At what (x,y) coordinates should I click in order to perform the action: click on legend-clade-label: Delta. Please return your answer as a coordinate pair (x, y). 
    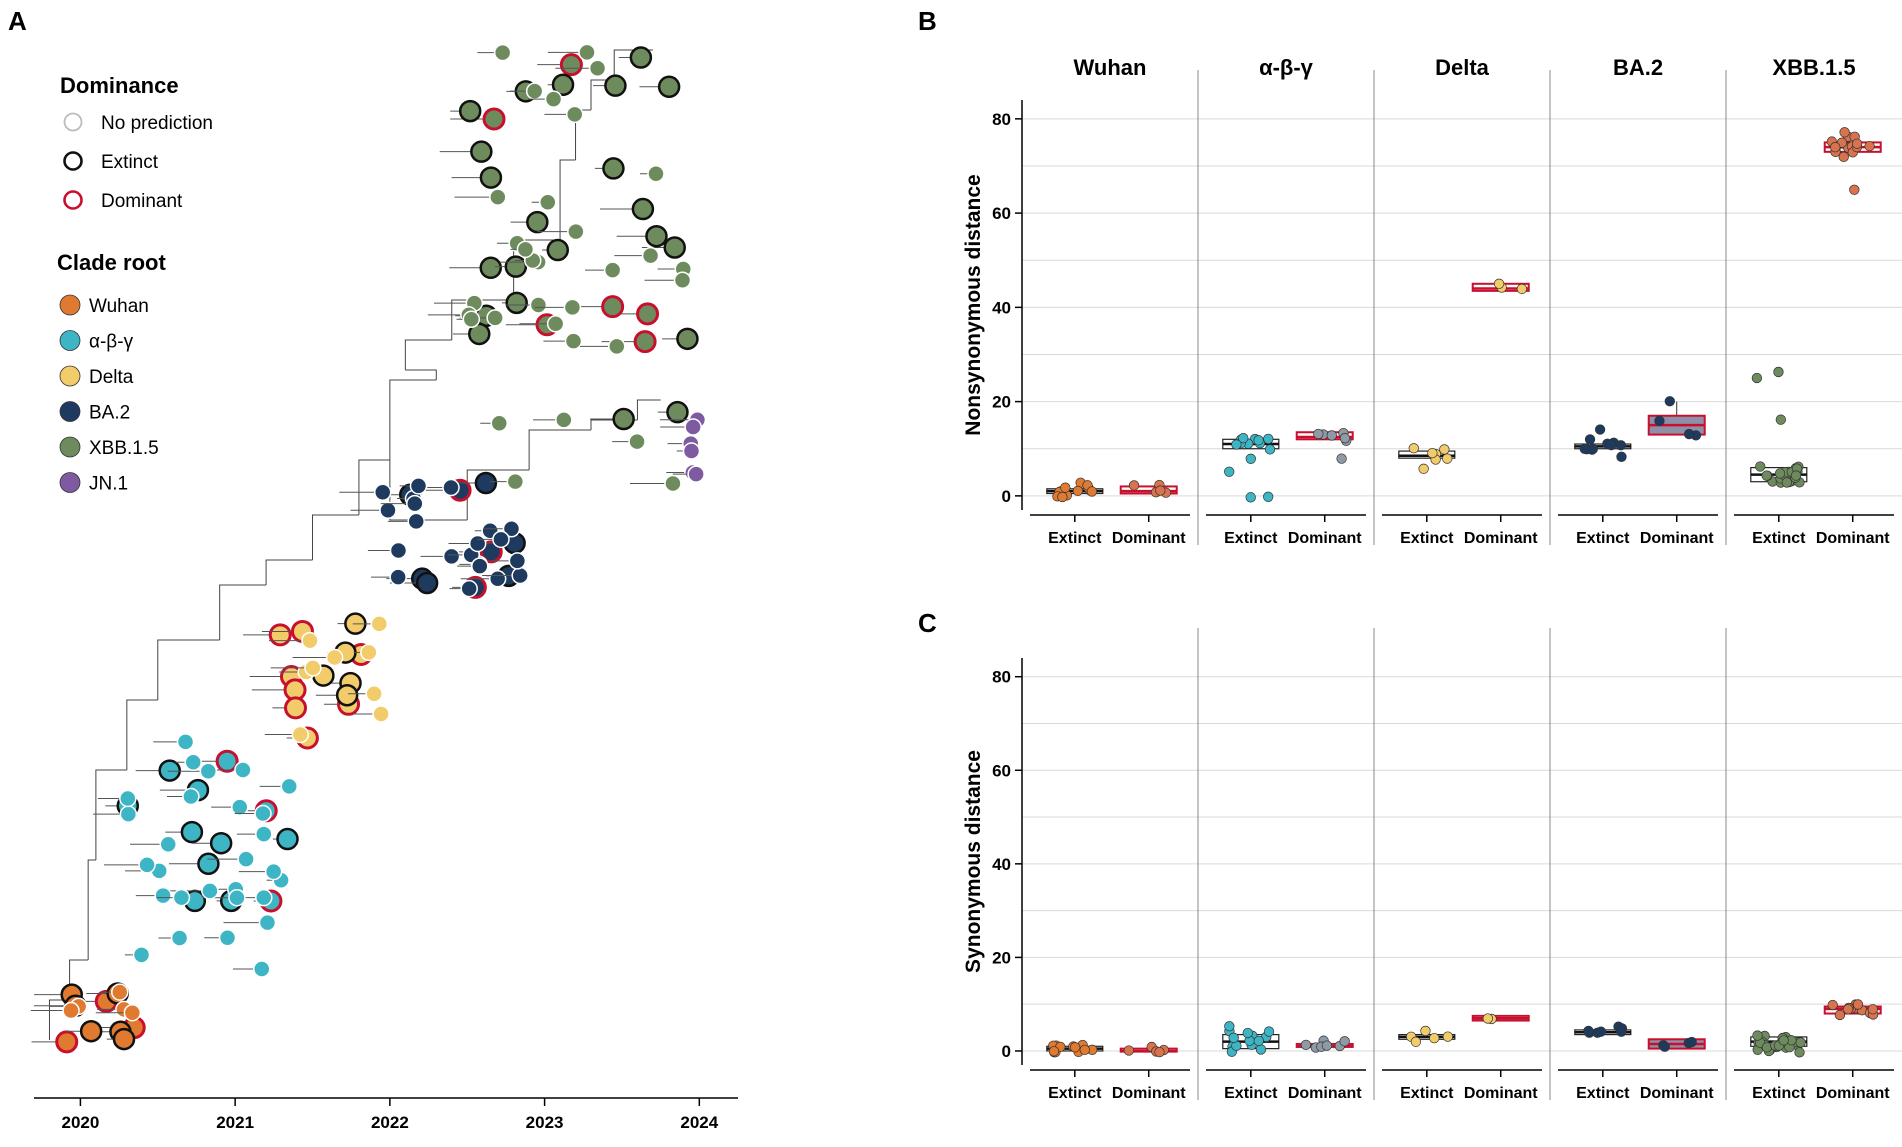
    Looking at the image, I should click on (111, 377).